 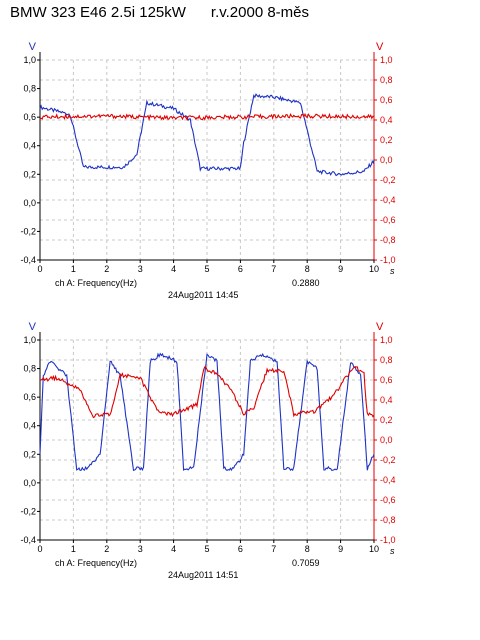 I want to click on readout-value: 0.2880, so click(x=306, y=283).